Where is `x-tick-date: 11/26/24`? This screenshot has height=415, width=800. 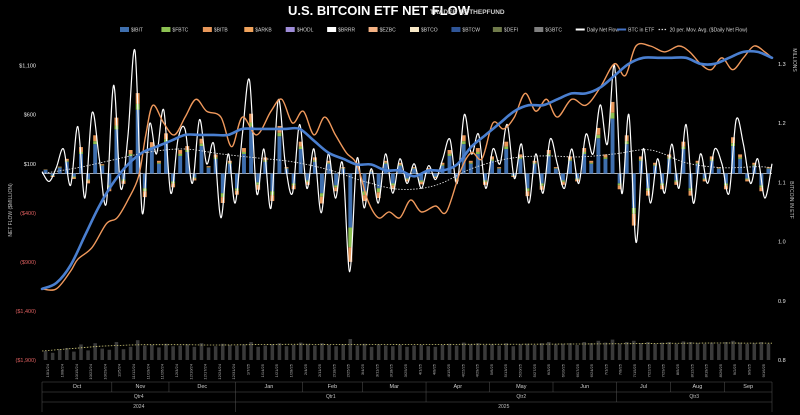
x-tick-date: 11/26/24 is located at coordinates (162, 371).